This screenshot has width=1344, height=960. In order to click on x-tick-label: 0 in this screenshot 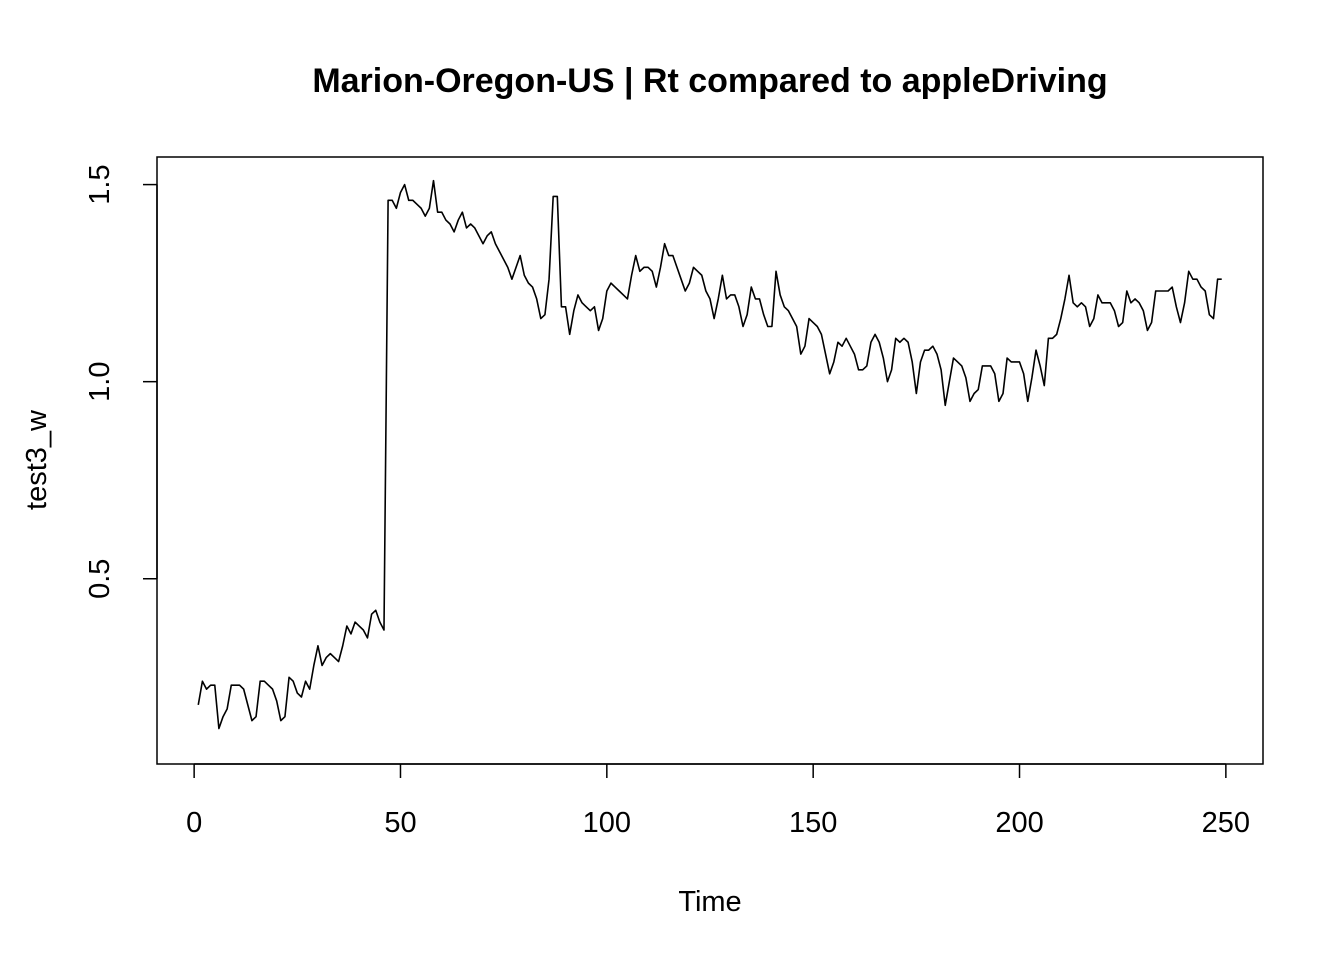, I will do `click(194, 823)`.